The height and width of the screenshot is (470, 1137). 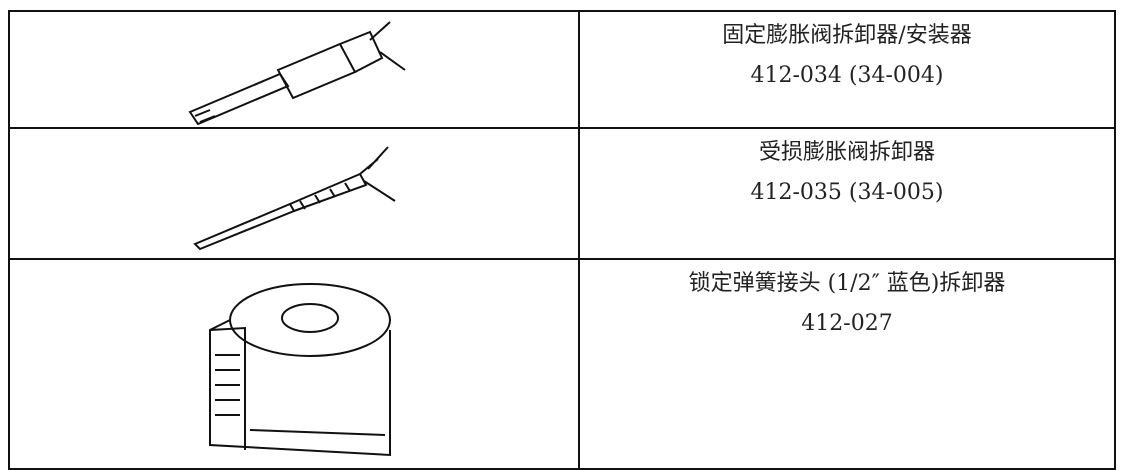 I want to click on tool-name: 受损膨胀阀拆卸器, so click(x=846, y=152).